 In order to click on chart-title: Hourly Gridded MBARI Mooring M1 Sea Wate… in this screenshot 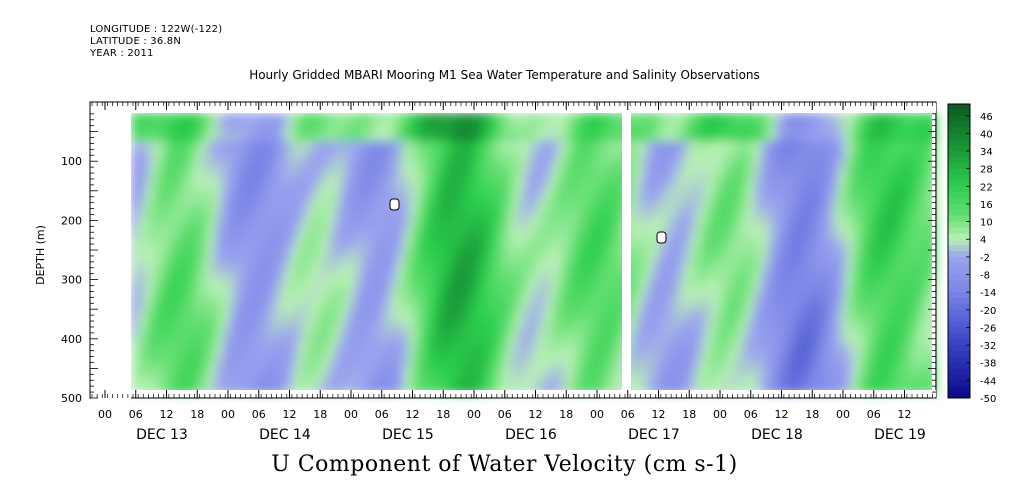, I will do `click(504, 75)`.